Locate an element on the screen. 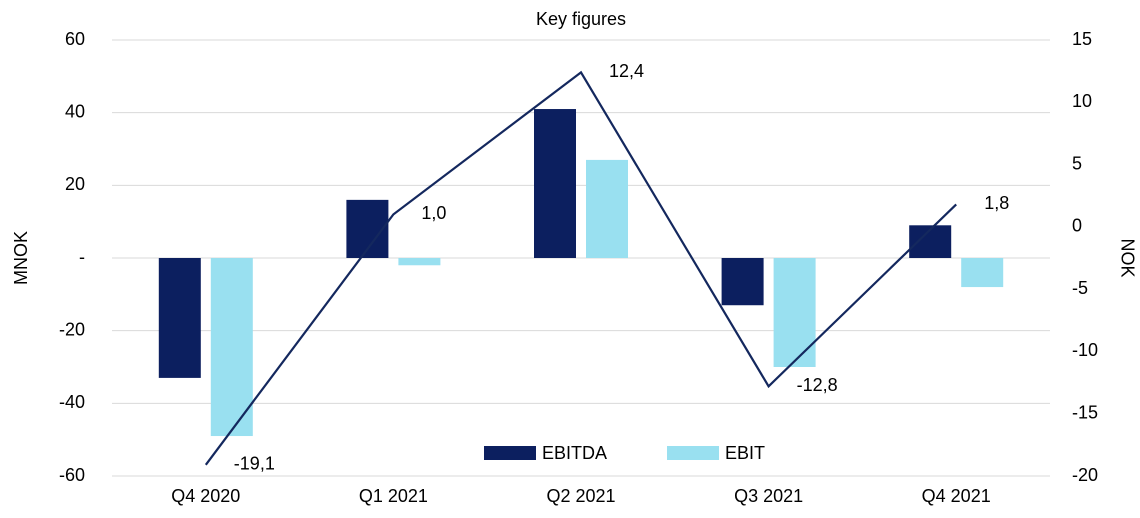 This screenshot has width=1140, height=518. data-label: -19,1 is located at coordinates (254, 464).